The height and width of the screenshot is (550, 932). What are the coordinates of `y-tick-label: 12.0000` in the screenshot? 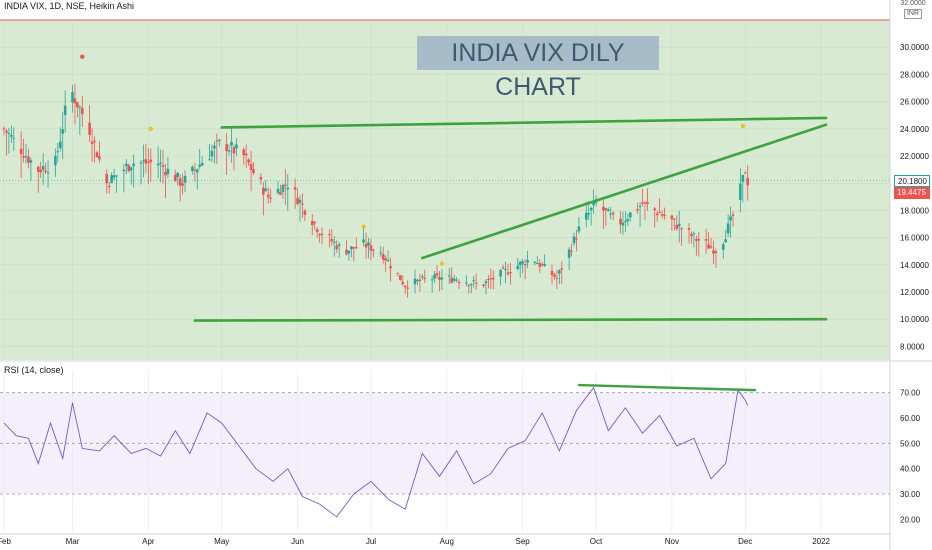 It's located at (914, 292).